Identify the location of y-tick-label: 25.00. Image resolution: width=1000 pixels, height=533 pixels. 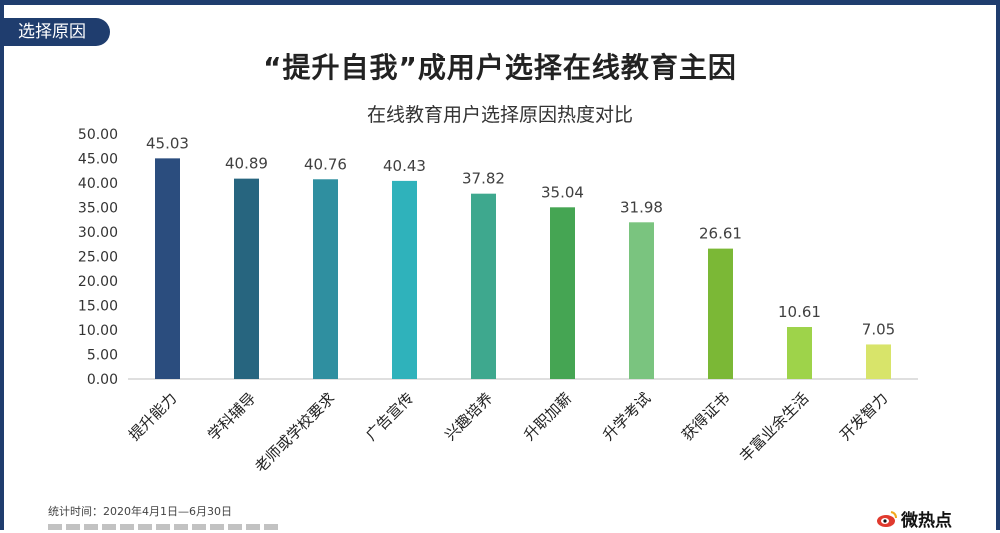
(98, 258).